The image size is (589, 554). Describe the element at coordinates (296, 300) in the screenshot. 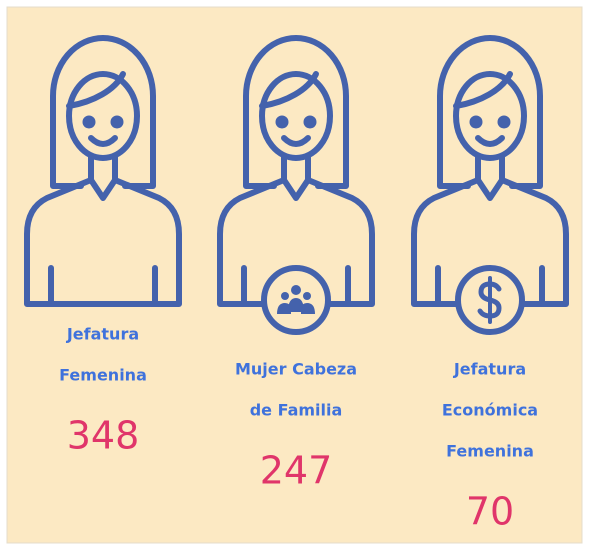

I see `family-medallion` at that location.